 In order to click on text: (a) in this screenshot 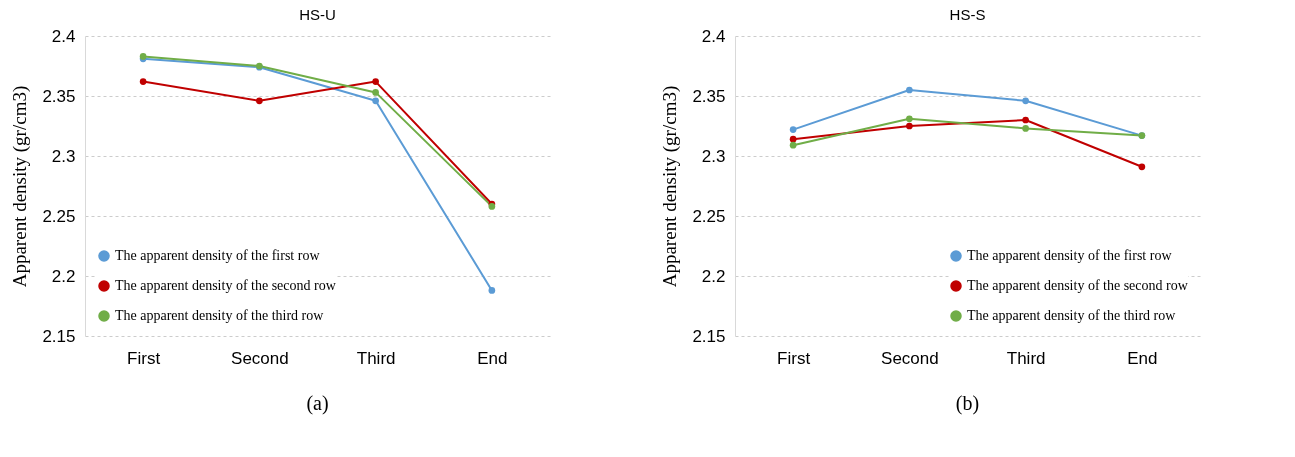, I will do `click(317, 403)`.